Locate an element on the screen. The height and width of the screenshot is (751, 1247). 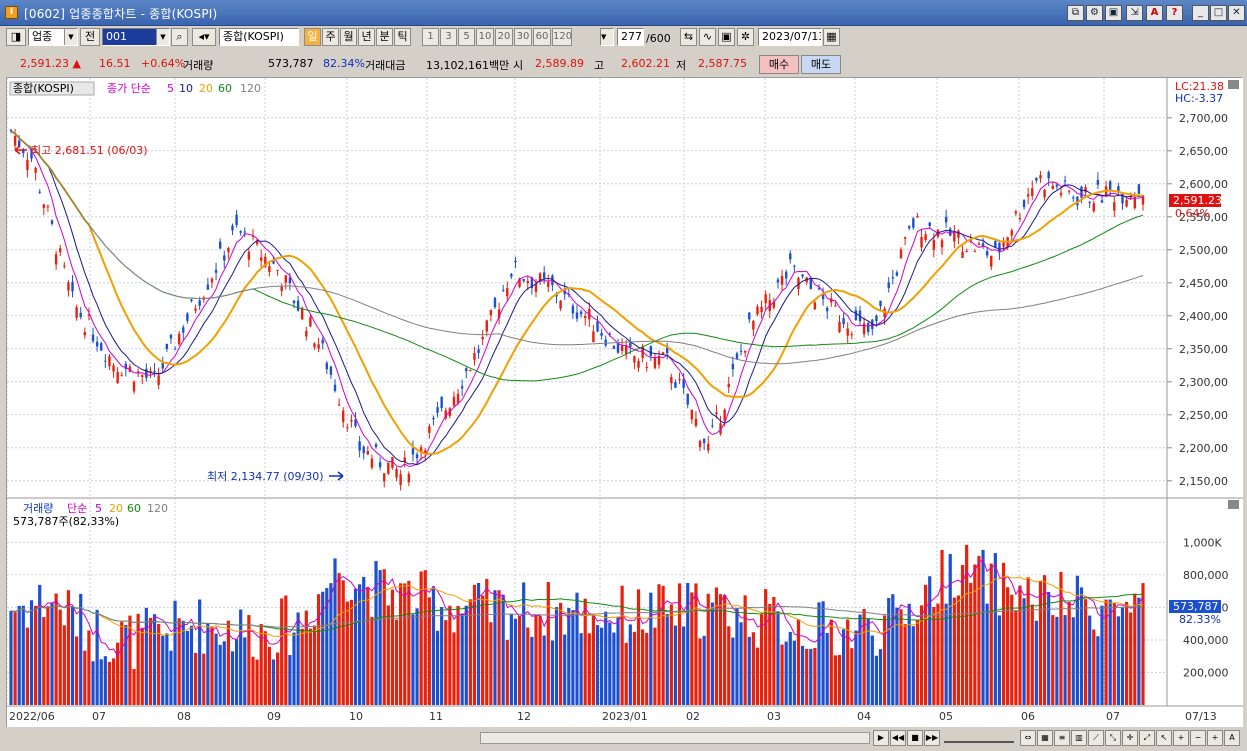
stop-icon: ■ is located at coordinates (915, 738).